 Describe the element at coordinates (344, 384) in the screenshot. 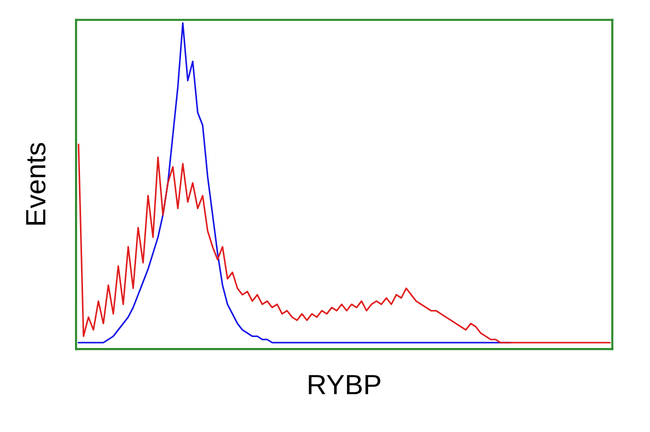

I see `x-axis-title: RYBP` at that location.